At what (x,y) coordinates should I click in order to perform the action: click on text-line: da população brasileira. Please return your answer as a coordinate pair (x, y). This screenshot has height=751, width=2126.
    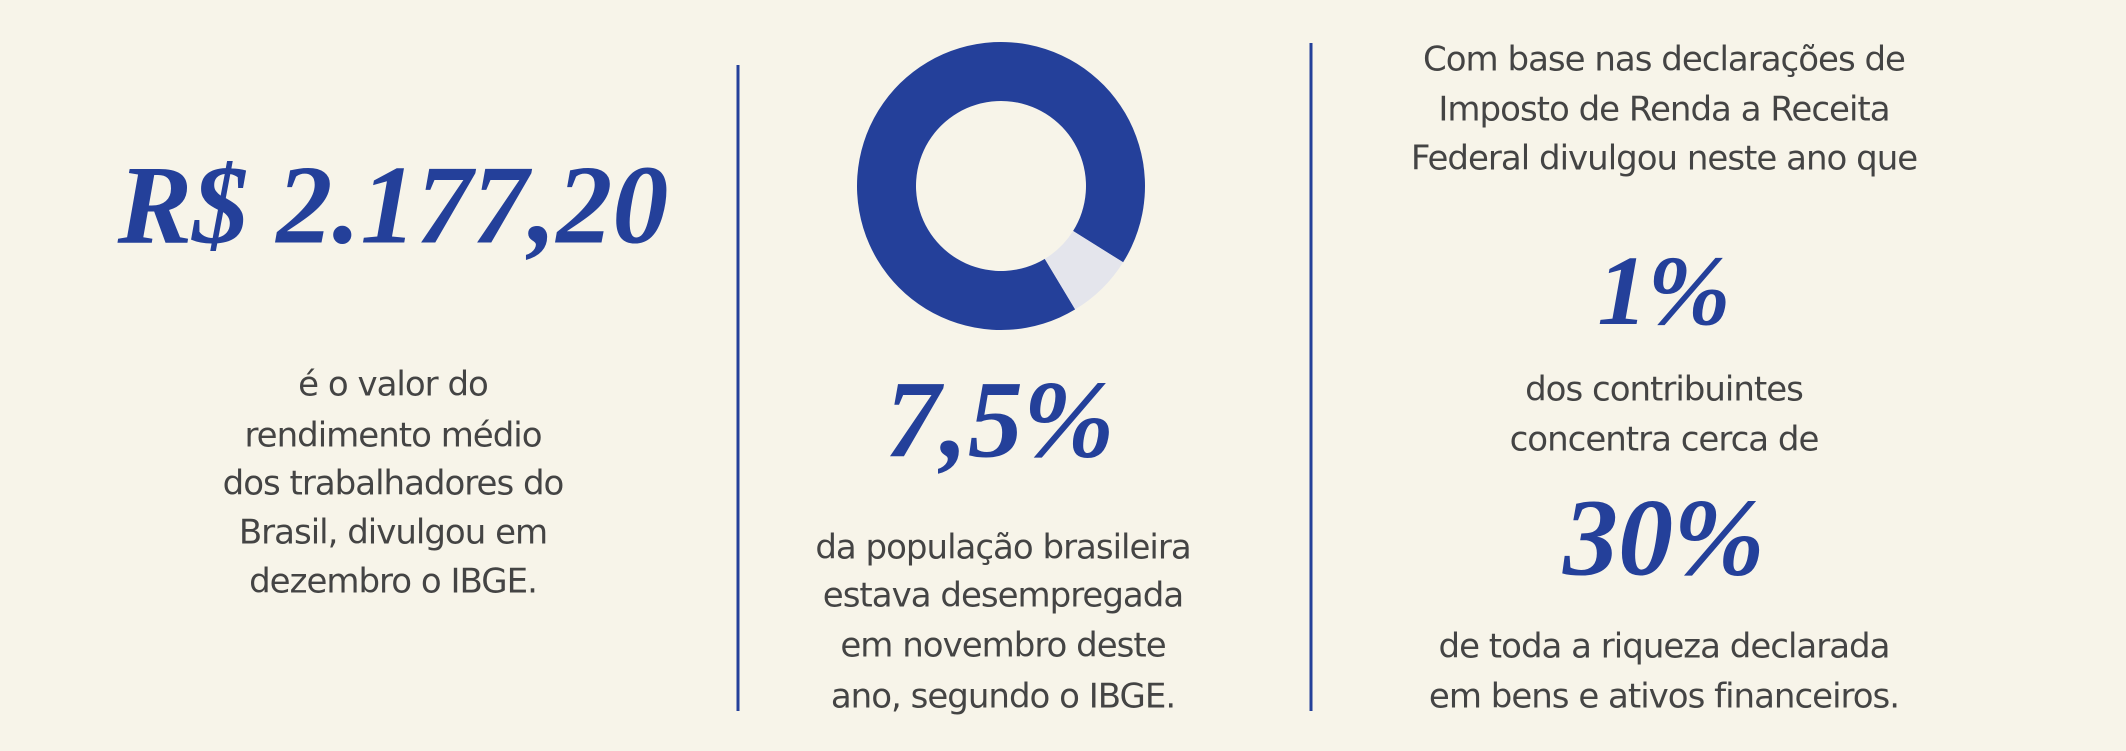
    Looking at the image, I should click on (1002, 548).